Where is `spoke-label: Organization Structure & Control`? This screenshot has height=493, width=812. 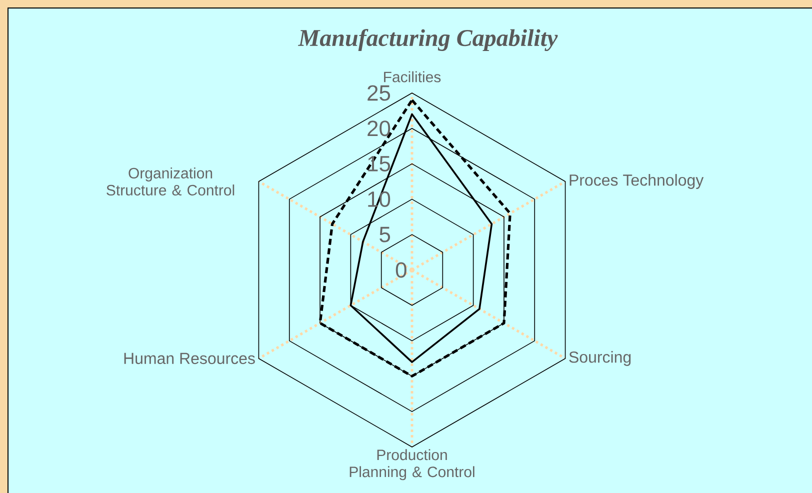 spoke-label: Organization Structure & Control is located at coordinates (170, 181).